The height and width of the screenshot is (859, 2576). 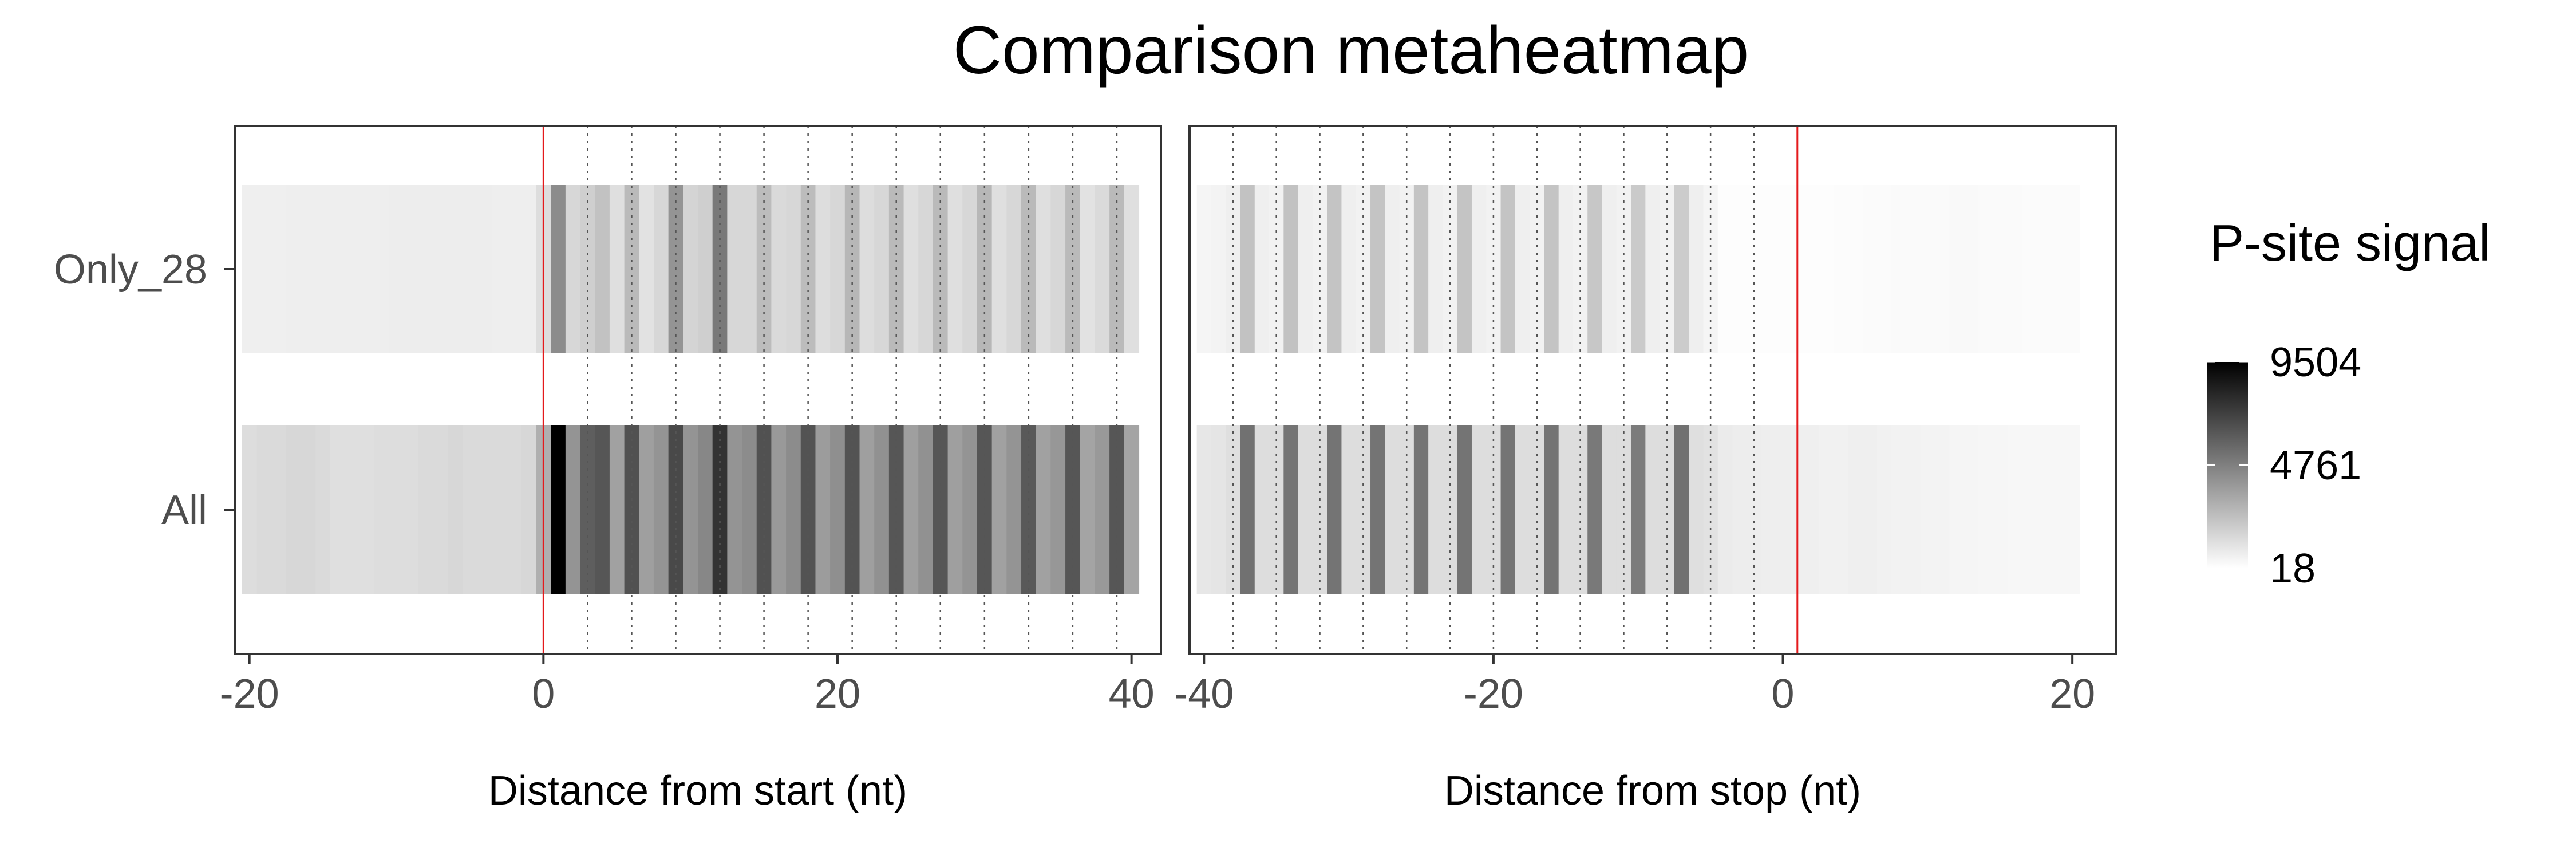 I want to click on y-tick-label: Only_28, so click(x=130, y=270).